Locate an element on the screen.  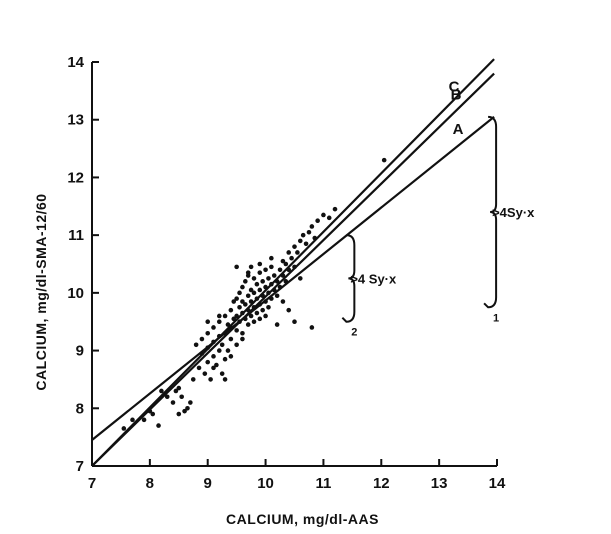
y-tick-label: 13 is located at coordinates (75, 120).